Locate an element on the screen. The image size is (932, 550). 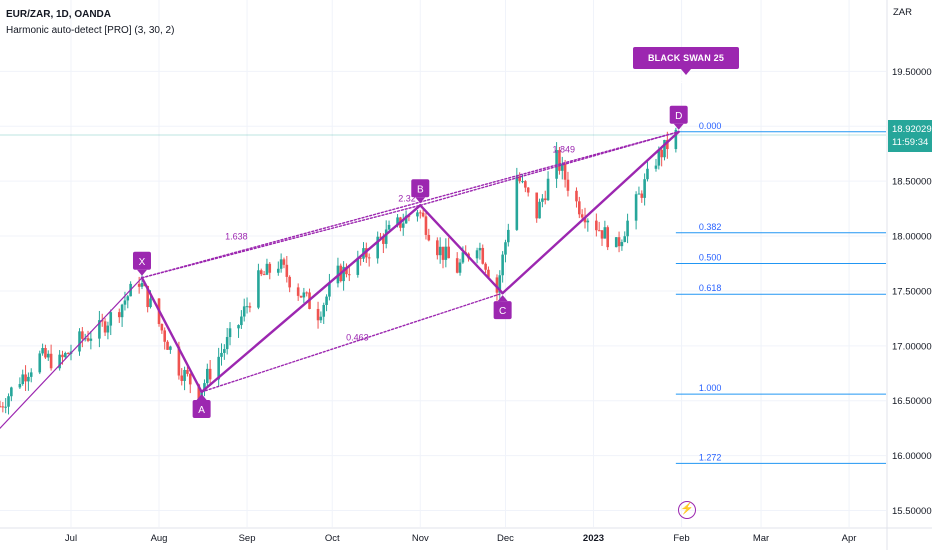
y-tick-label: 17.00000 is located at coordinates (912, 346).